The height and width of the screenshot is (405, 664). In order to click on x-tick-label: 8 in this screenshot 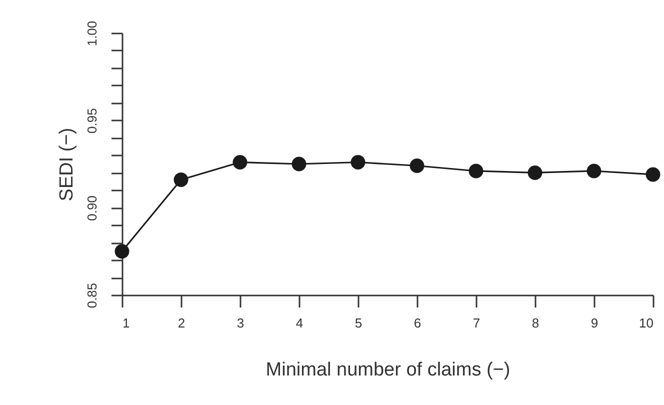, I will do `click(536, 323)`.